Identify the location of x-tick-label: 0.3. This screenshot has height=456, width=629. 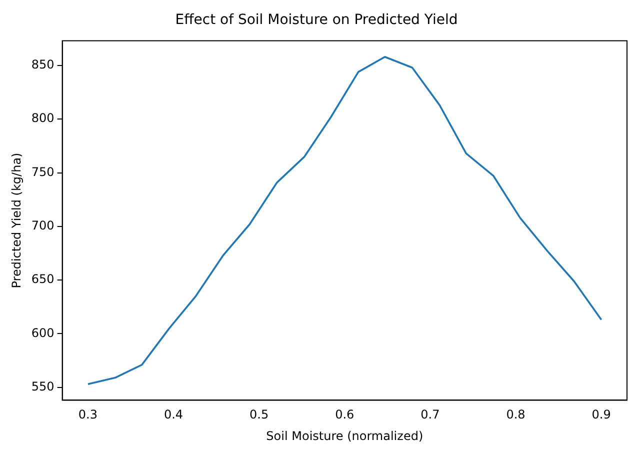
(88, 415).